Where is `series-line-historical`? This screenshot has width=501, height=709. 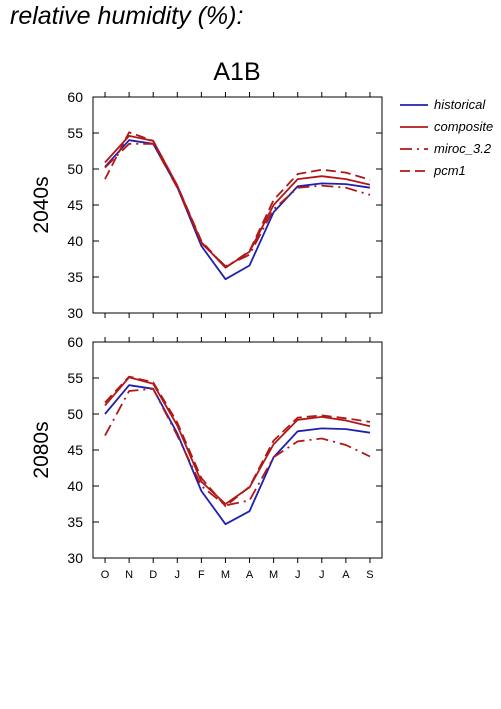 series-line-historical is located at coordinates (237, 455).